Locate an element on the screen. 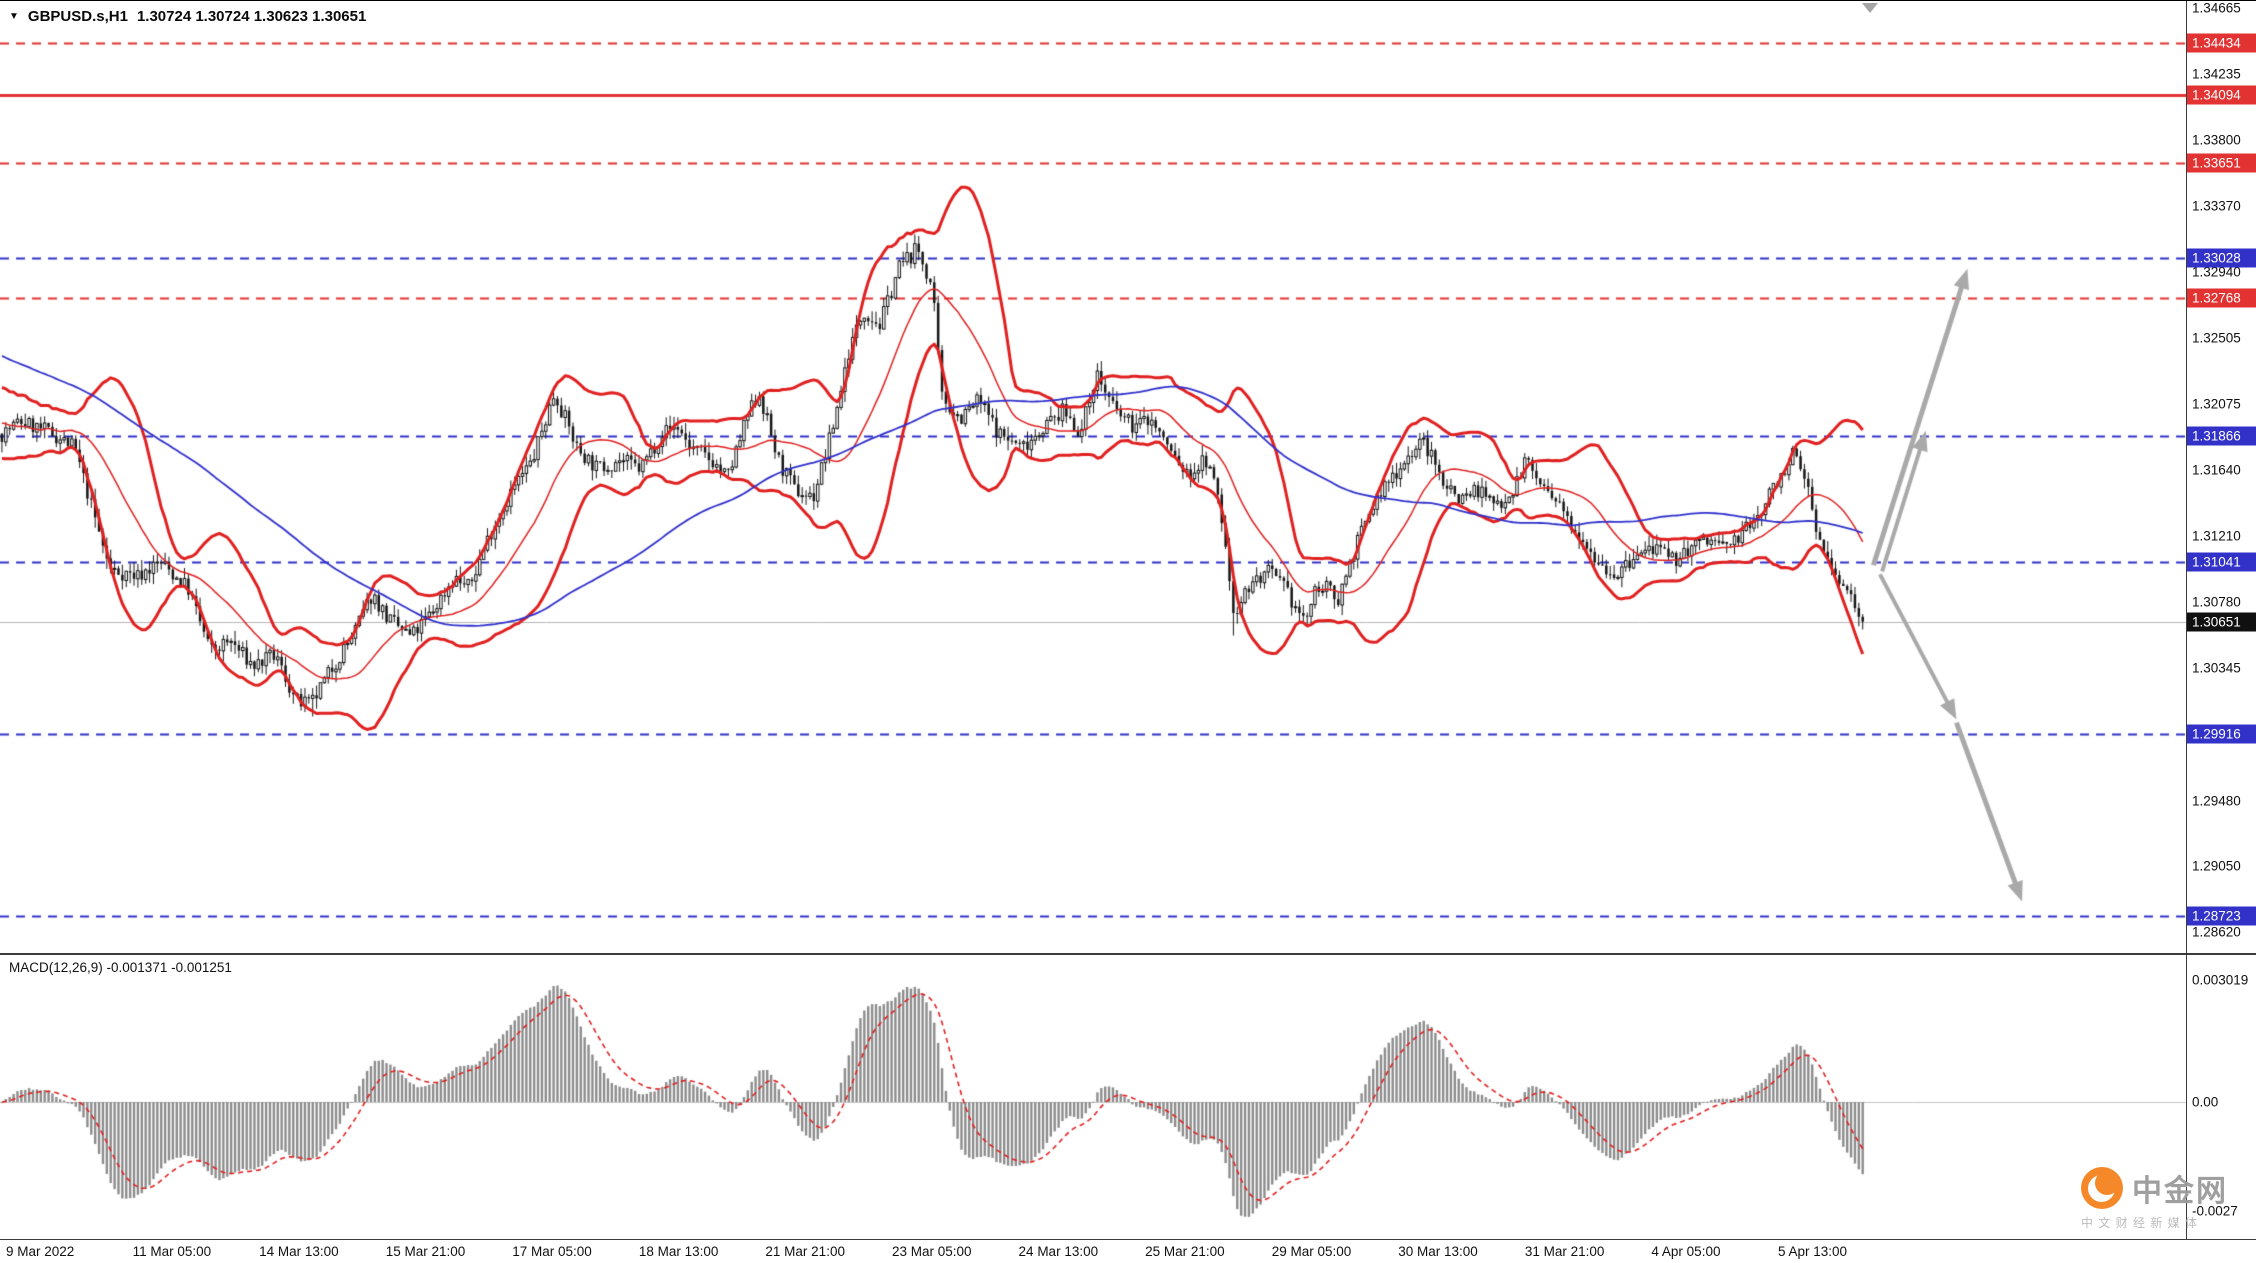 Image resolution: width=2256 pixels, height=1263 pixels. price-tick-label: 1.33800 is located at coordinates (2216, 140).